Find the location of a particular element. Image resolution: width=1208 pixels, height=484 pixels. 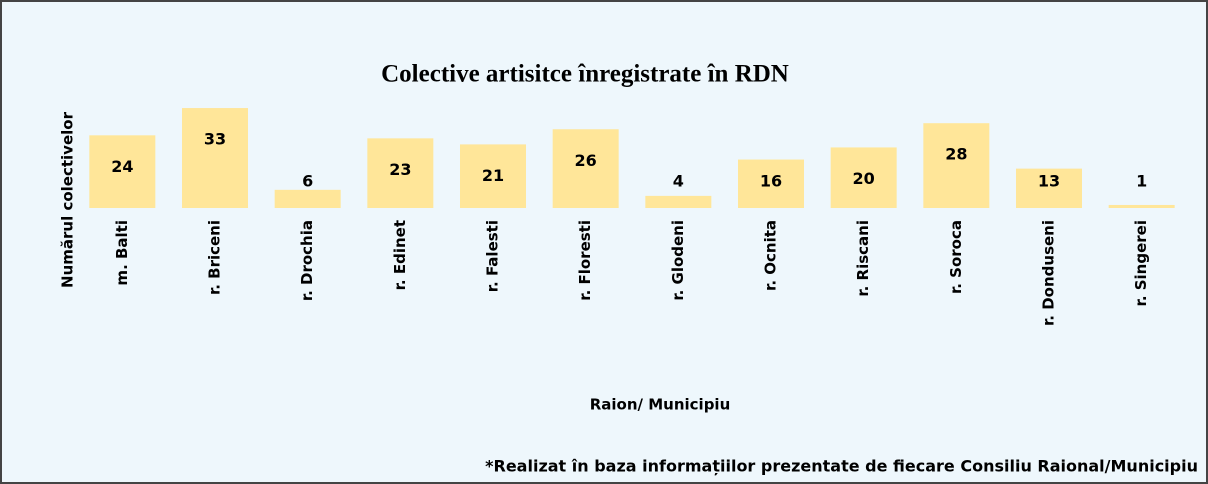

x-tick-label: r. Edinet is located at coordinates (400, 255).